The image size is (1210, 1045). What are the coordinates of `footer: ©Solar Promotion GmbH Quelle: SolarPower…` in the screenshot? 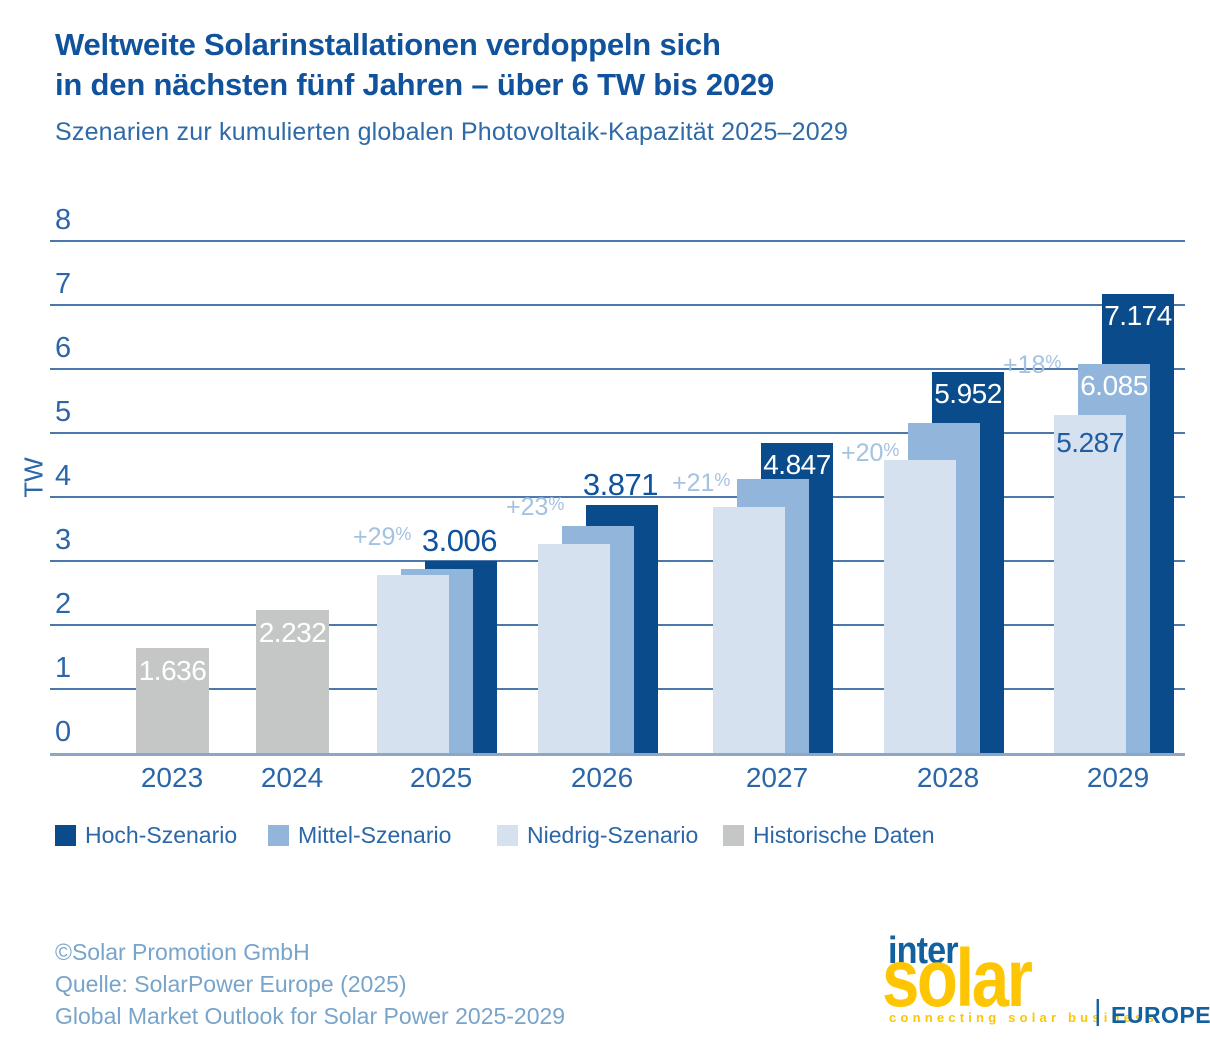 It's located at (310, 984).